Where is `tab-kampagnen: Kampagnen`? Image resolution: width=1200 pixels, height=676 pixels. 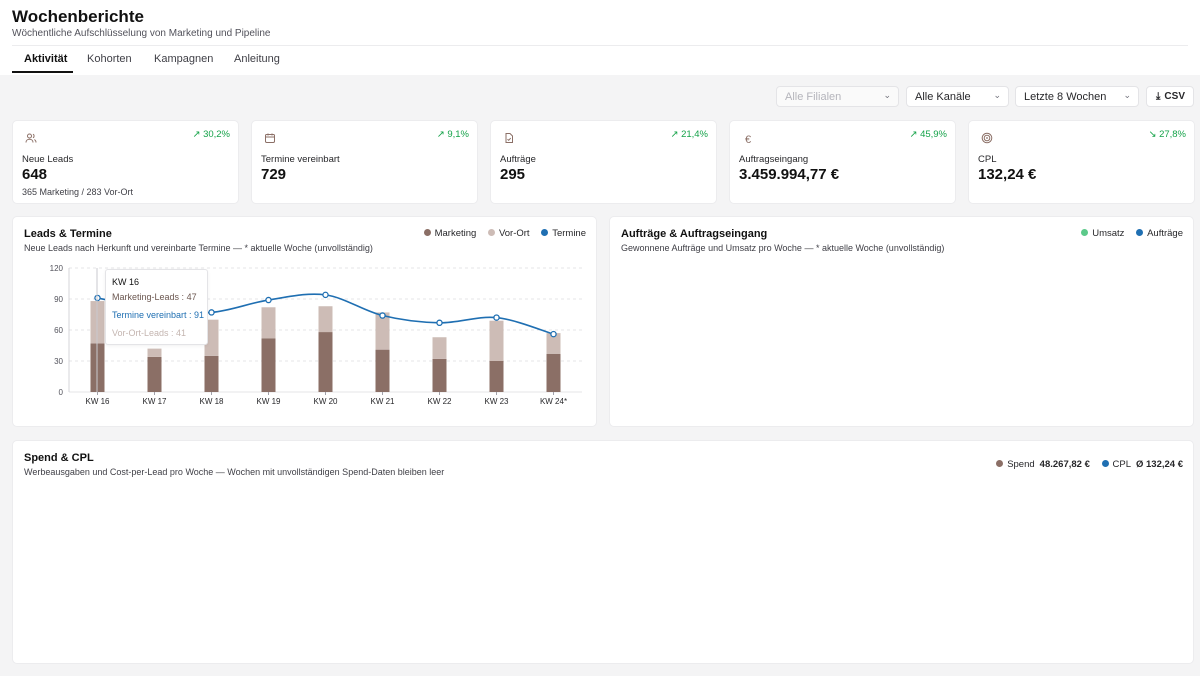
tab-kampagnen: Kampagnen is located at coordinates (184, 59).